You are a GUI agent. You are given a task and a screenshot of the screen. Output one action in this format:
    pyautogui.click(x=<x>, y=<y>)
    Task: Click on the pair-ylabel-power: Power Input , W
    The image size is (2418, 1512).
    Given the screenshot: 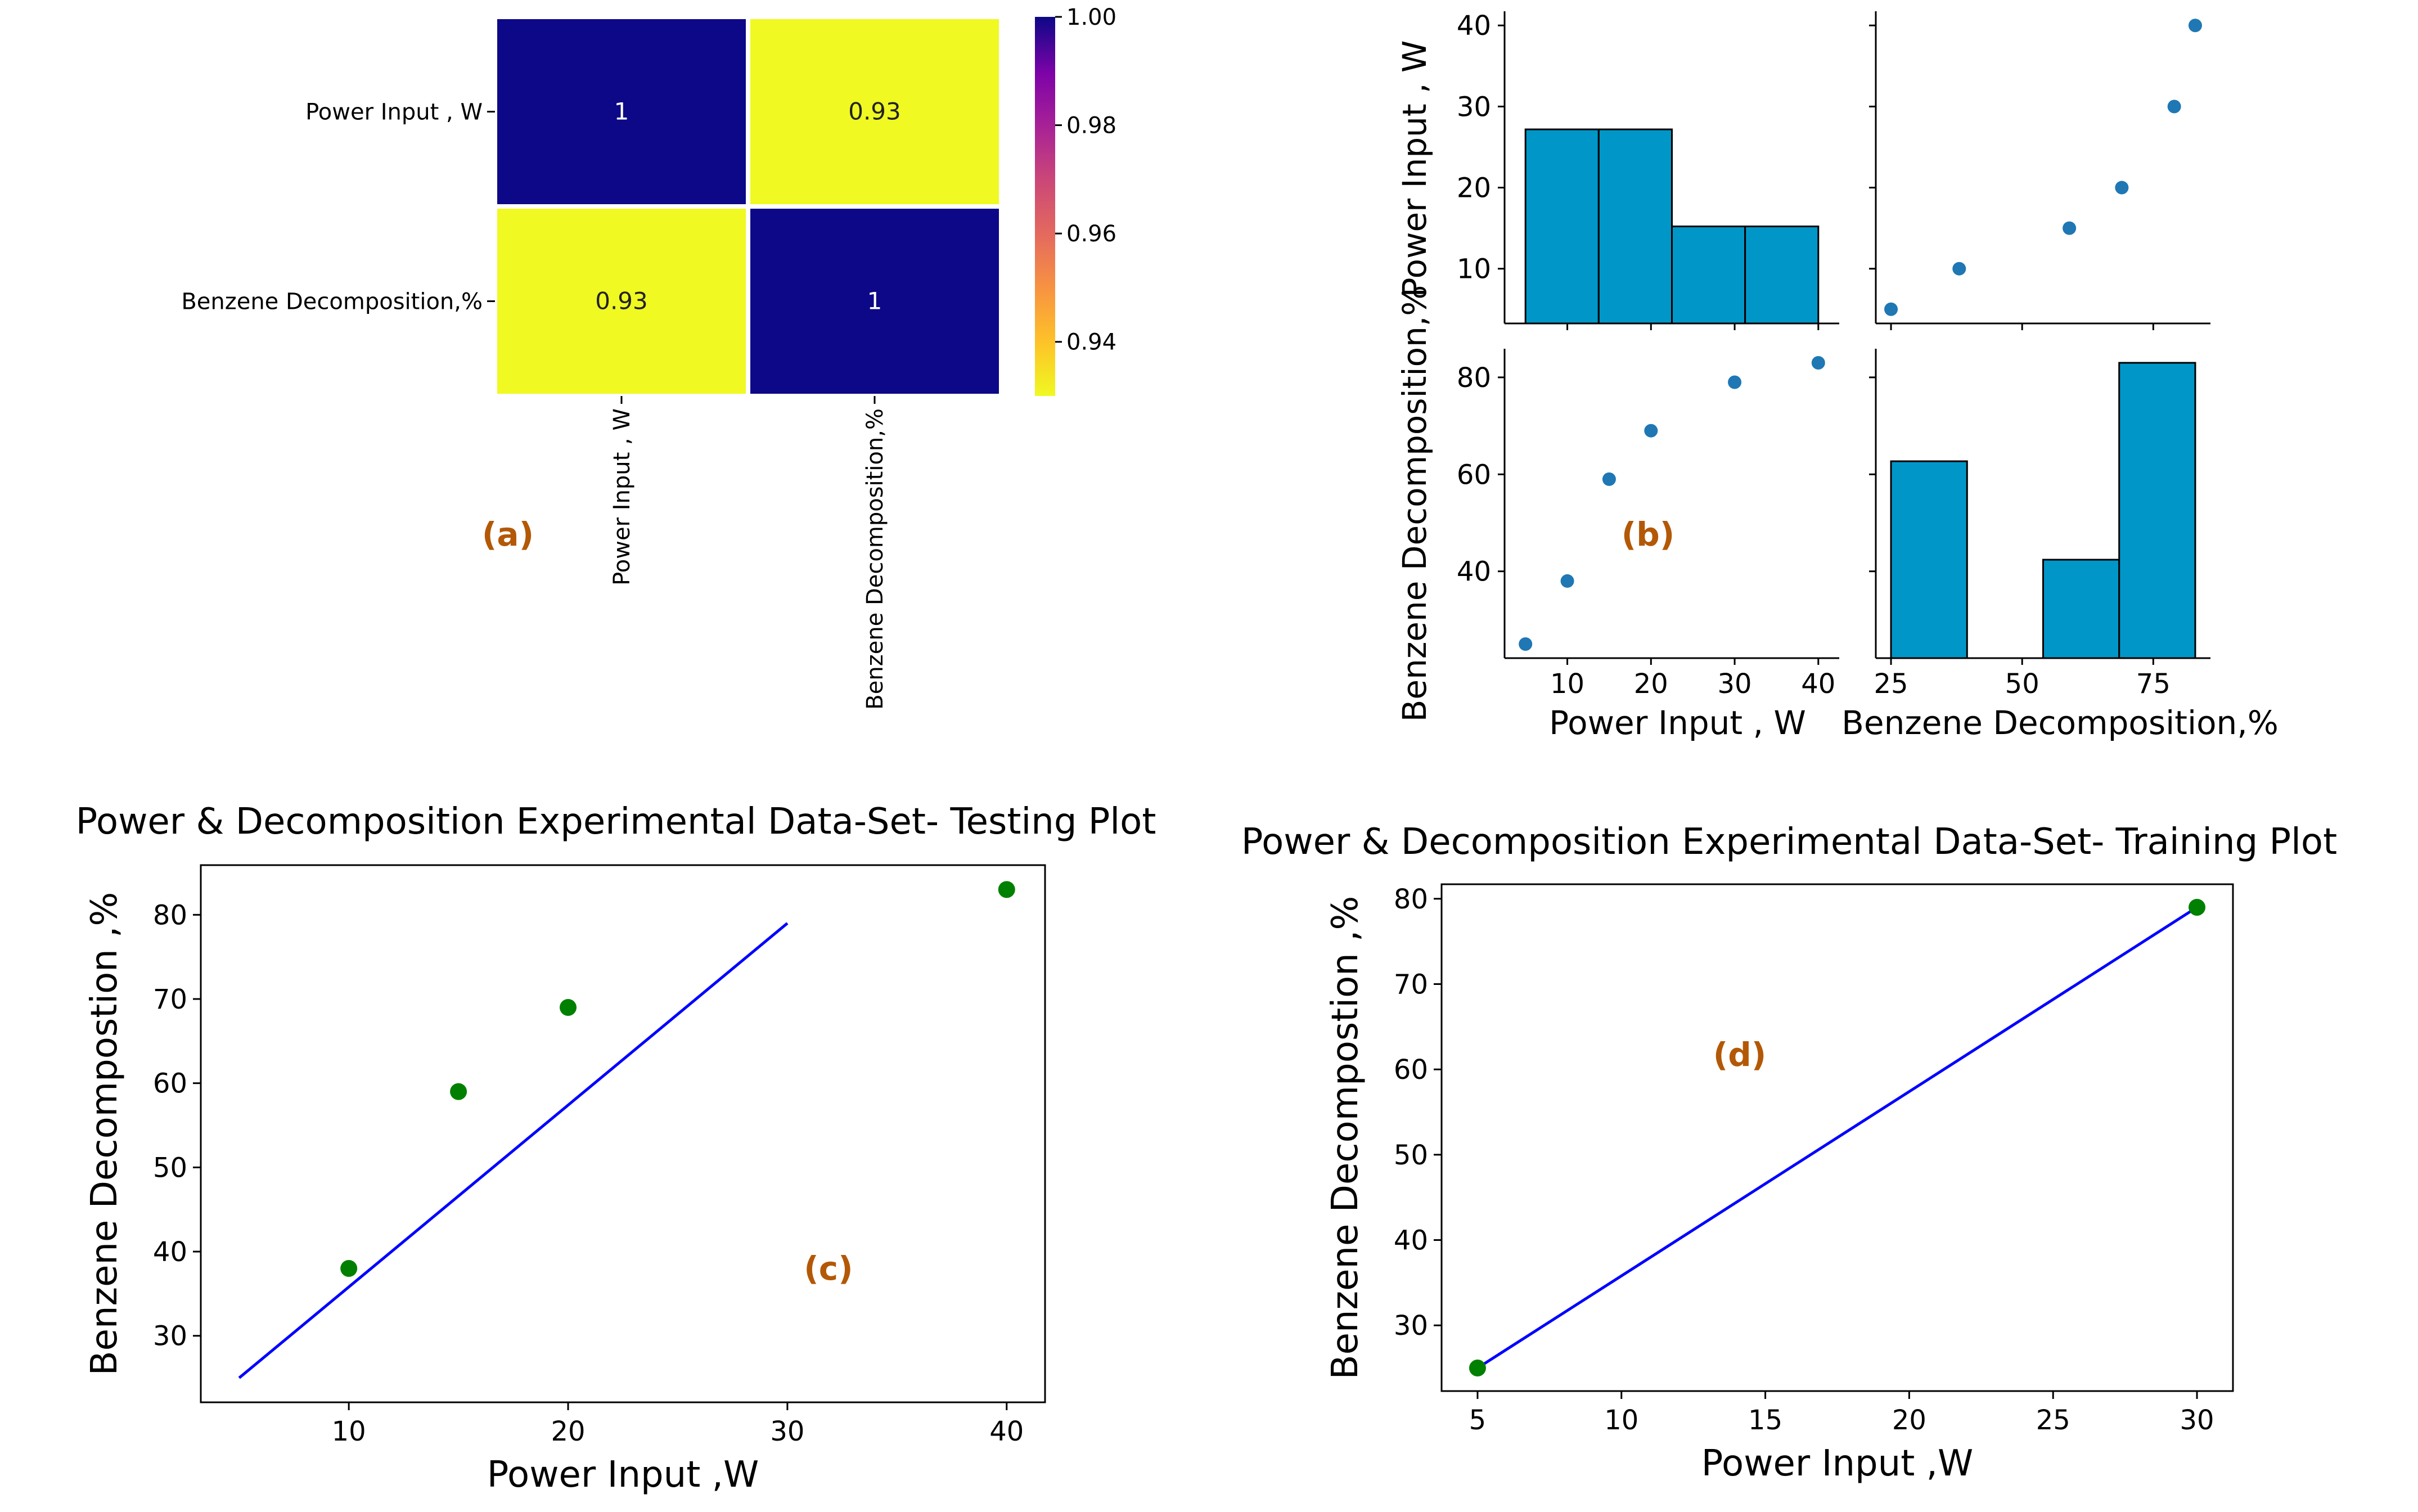 What is the action you would take?
    pyautogui.click(x=1414, y=169)
    